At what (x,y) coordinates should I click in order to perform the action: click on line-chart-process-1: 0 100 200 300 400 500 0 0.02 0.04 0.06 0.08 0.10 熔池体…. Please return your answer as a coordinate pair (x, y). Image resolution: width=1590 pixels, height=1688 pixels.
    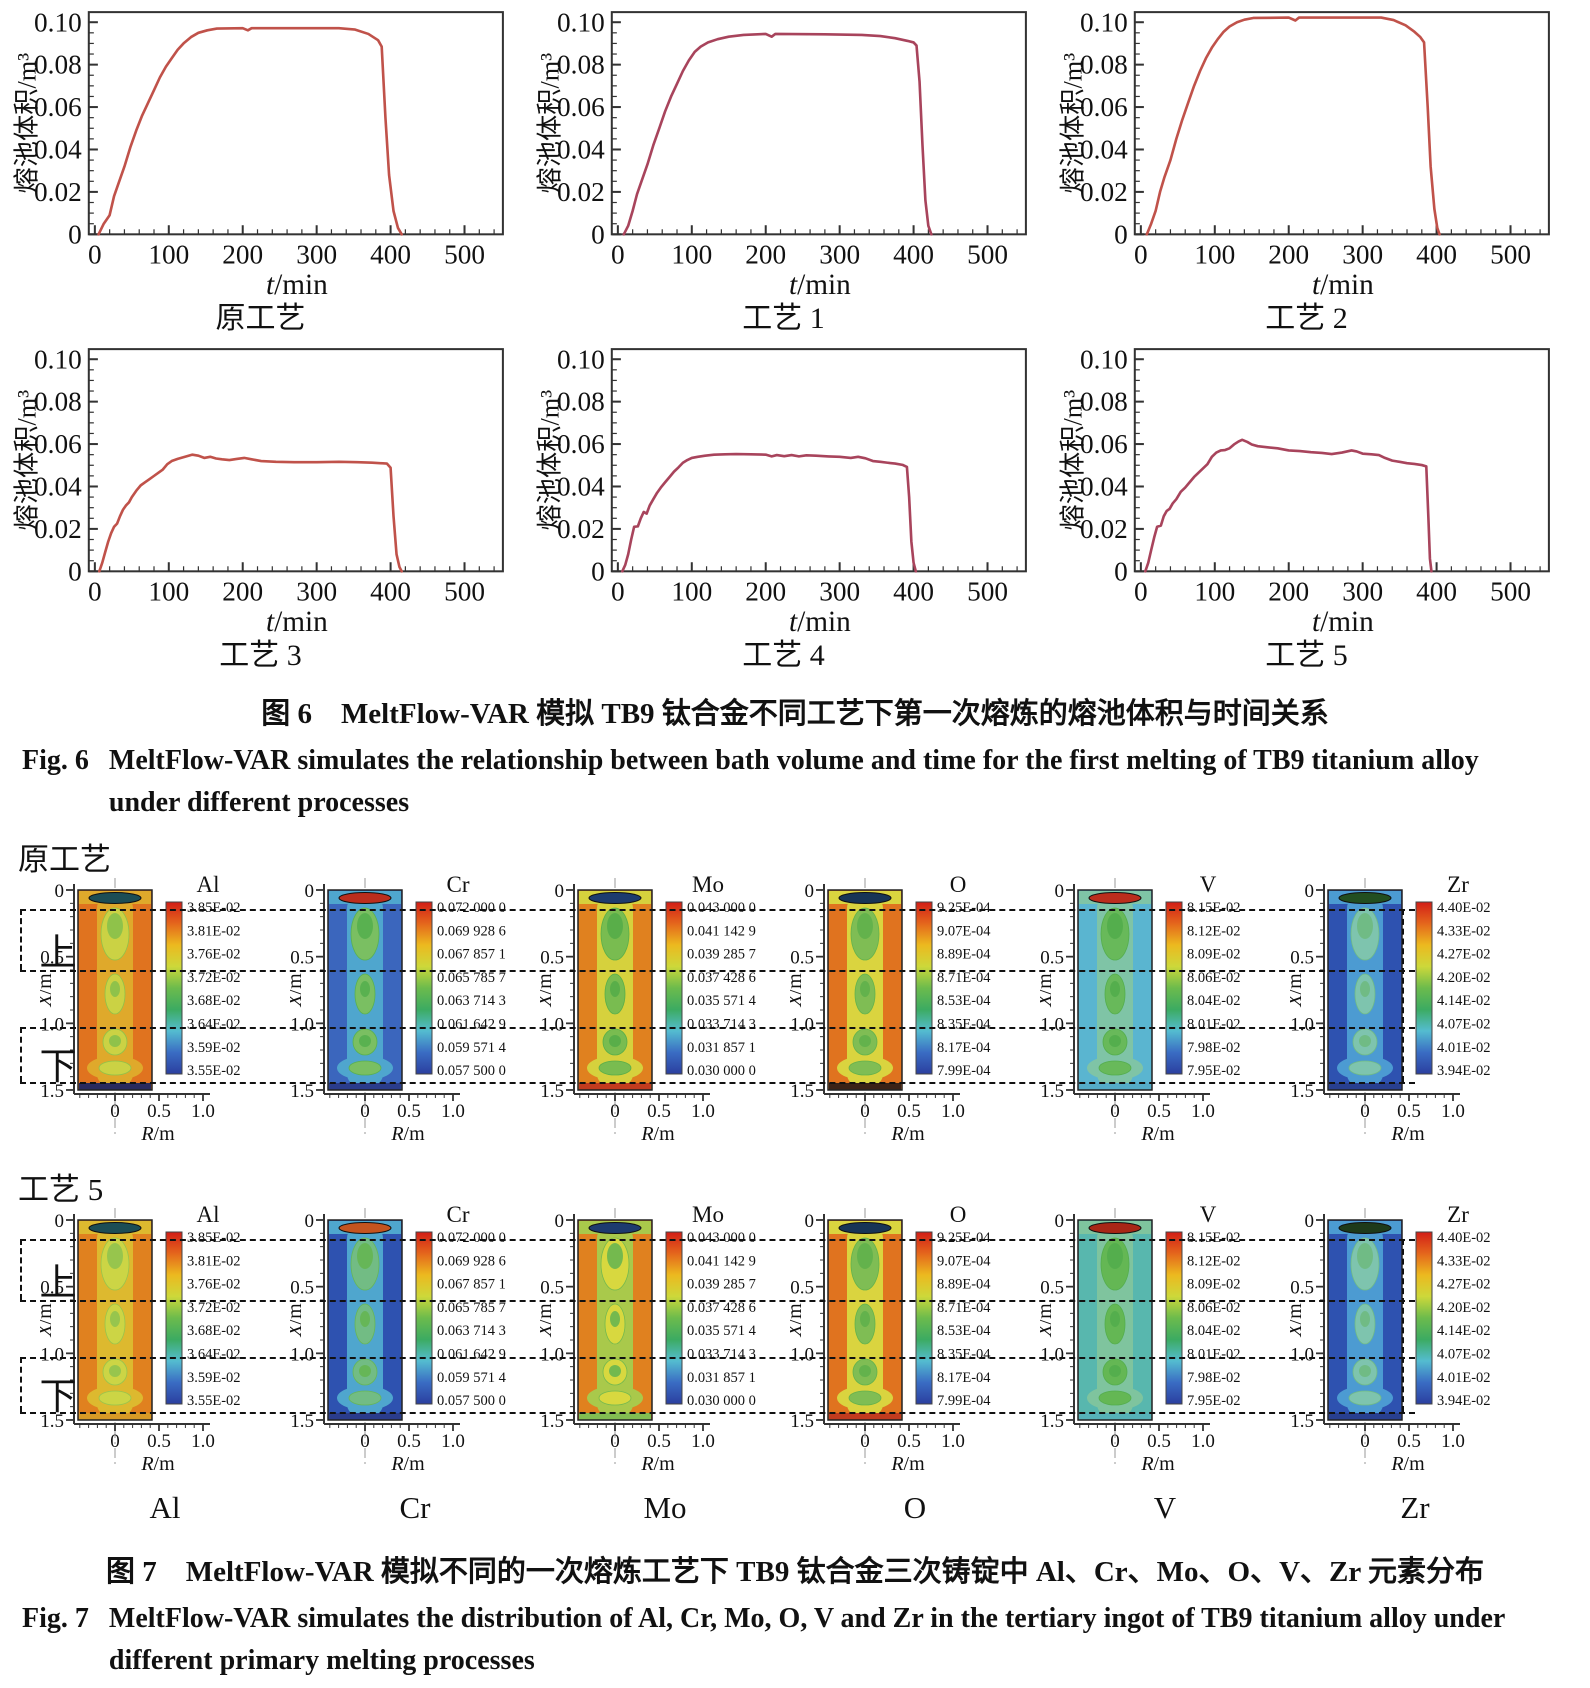
    Looking at the image, I should click on (781, 154).